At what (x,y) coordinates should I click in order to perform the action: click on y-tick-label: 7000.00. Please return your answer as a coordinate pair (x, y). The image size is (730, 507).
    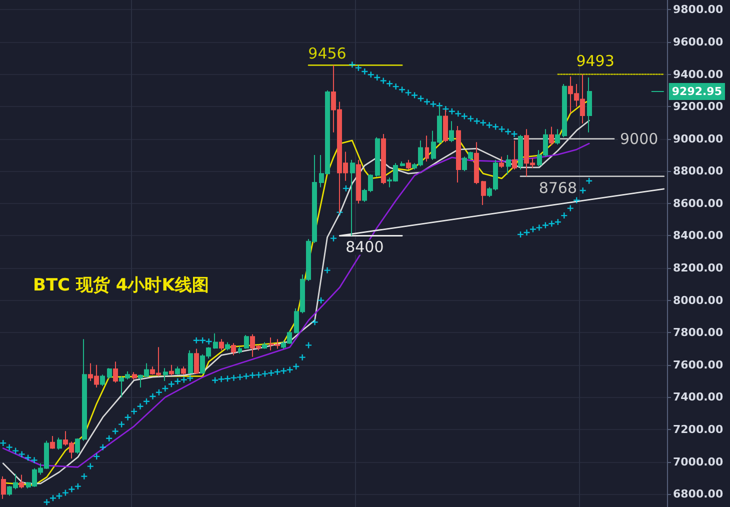
    Looking at the image, I should click on (698, 461).